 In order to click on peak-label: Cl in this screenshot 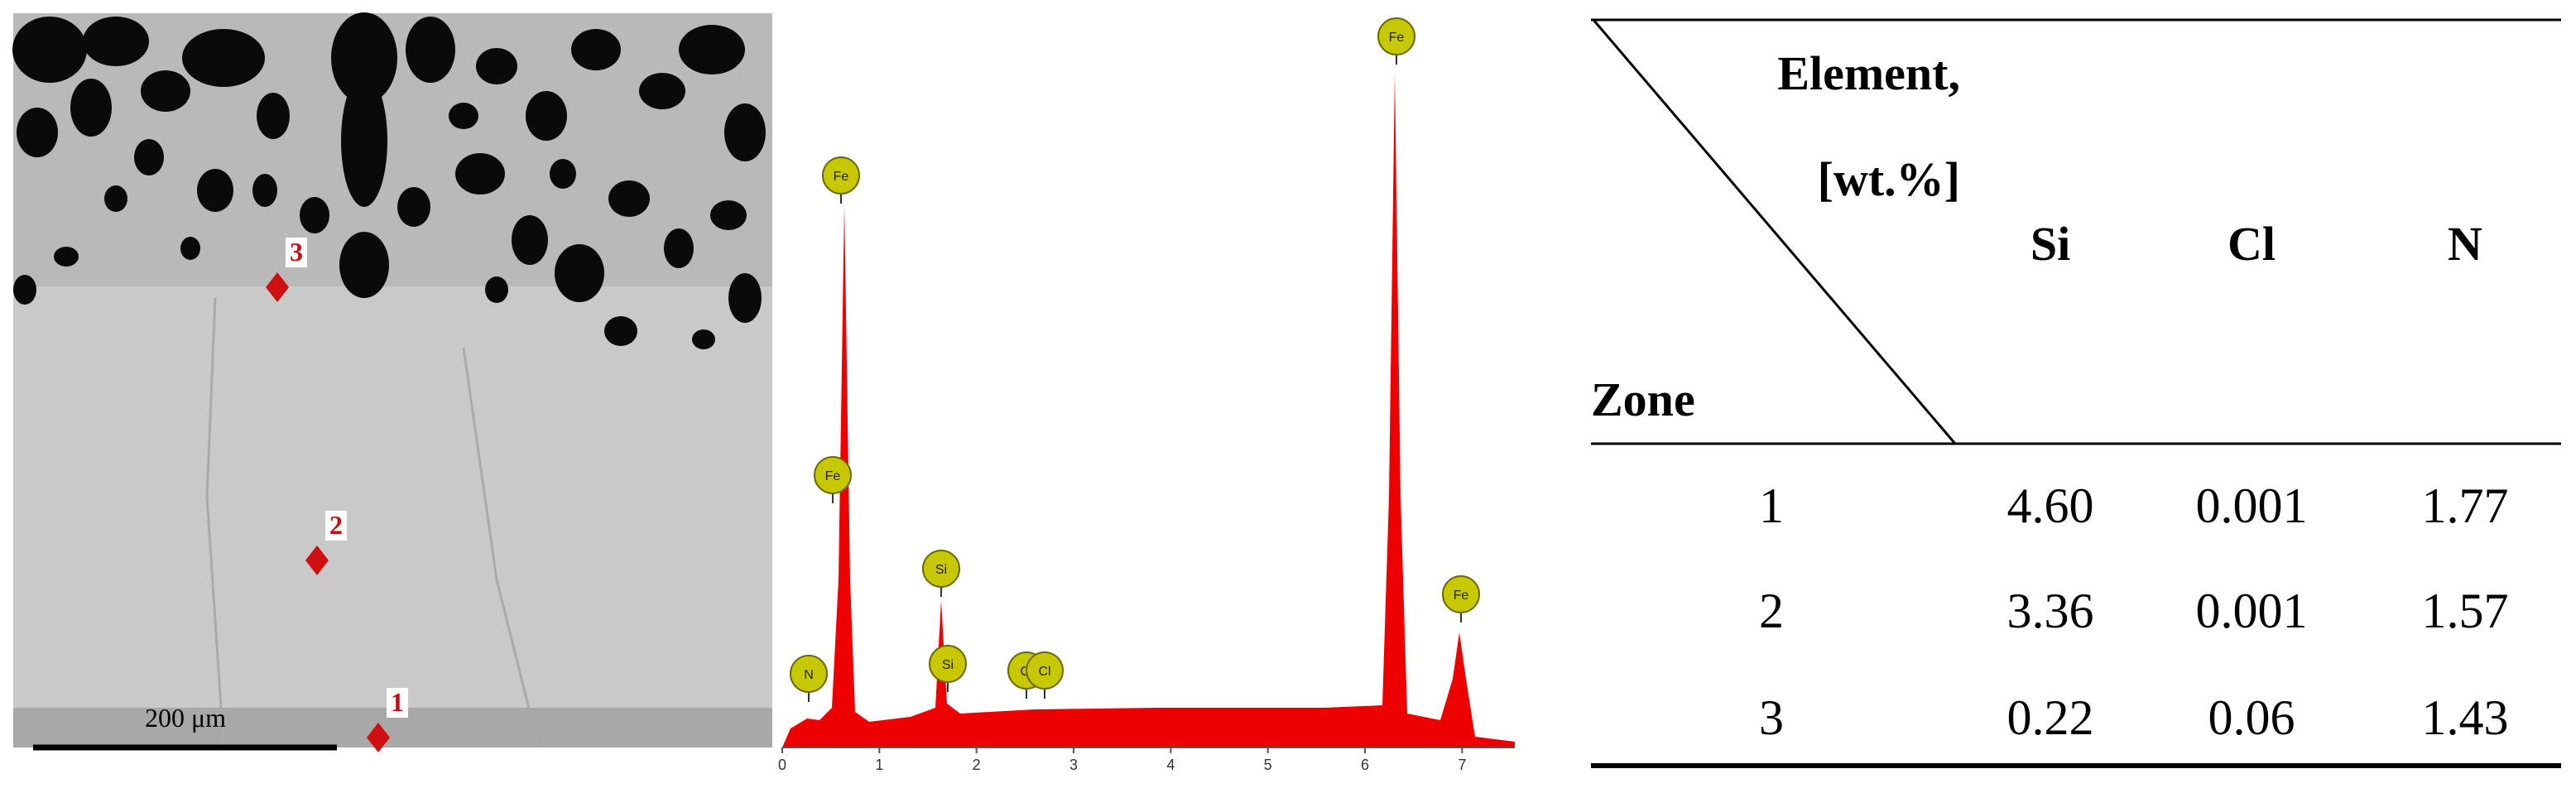, I will do `click(1044, 672)`.